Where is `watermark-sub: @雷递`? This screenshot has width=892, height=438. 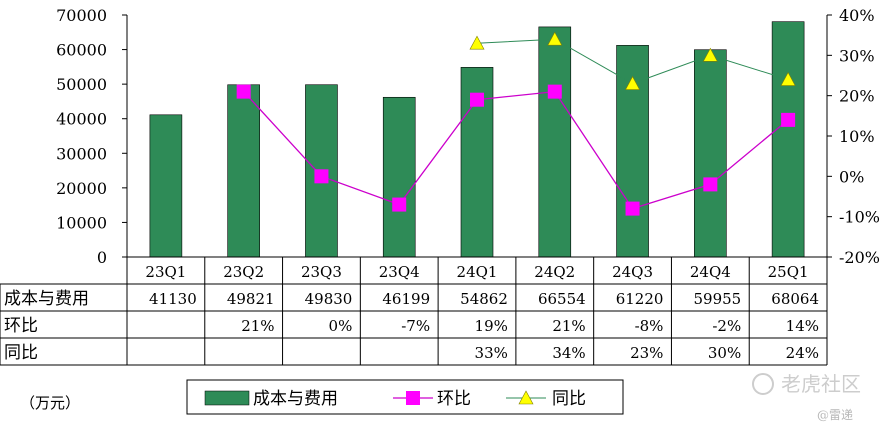 watermark-sub: @雷递 is located at coordinates (835, 415).